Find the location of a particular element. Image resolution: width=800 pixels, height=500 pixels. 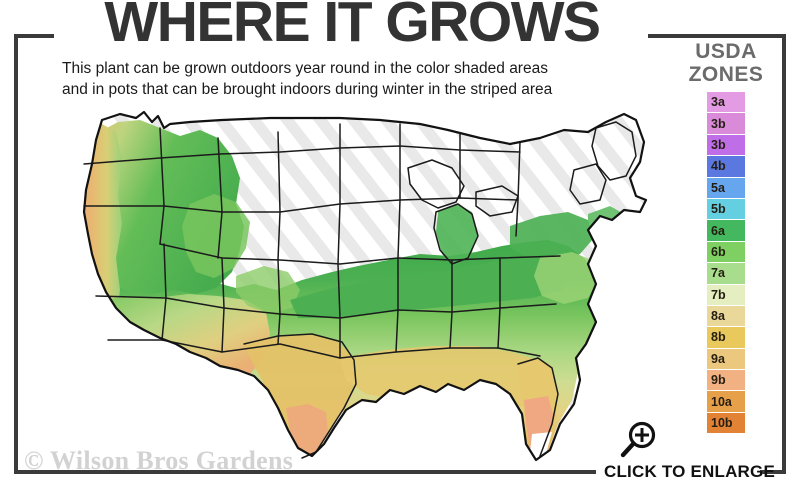

zone-label: 10a is located at coordinates (721, 401).